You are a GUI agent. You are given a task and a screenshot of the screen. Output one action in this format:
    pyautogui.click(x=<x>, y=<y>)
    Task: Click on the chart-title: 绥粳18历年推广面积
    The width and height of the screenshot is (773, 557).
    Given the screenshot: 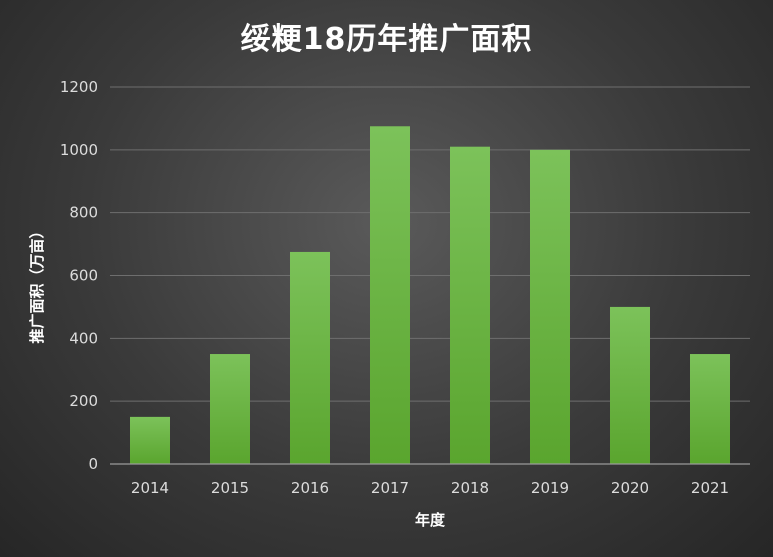 What is the action you would take?
    pyautogui.click(x=386, y=39)
    